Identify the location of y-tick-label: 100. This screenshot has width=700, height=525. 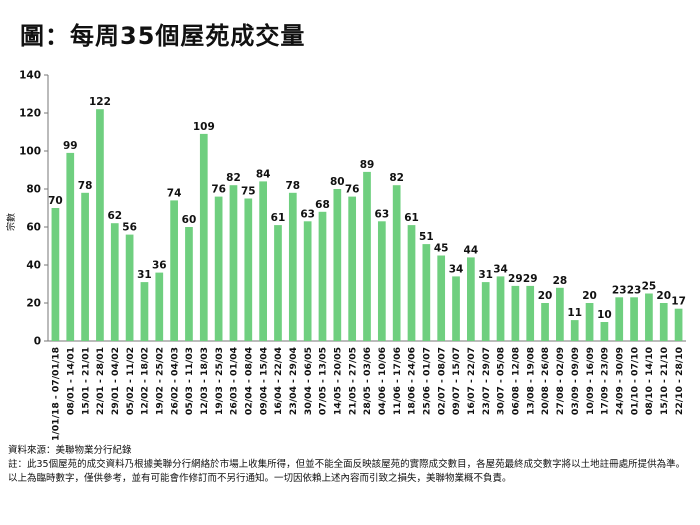
(30, 152).